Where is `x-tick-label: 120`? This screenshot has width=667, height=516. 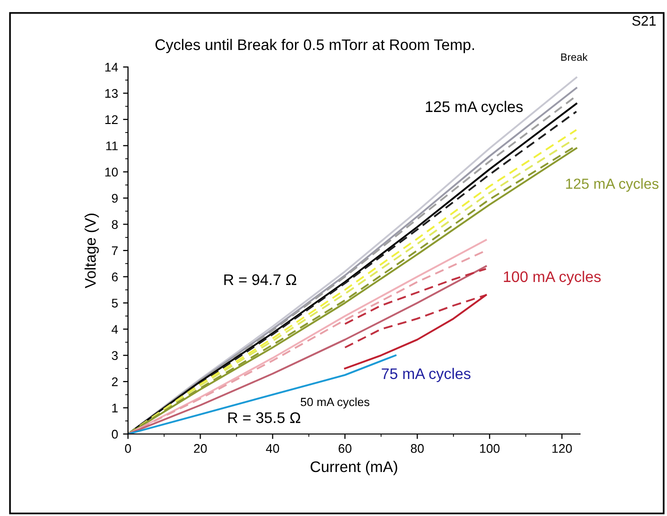
x-tick-label: 120 is located at coordinates (562, 448).